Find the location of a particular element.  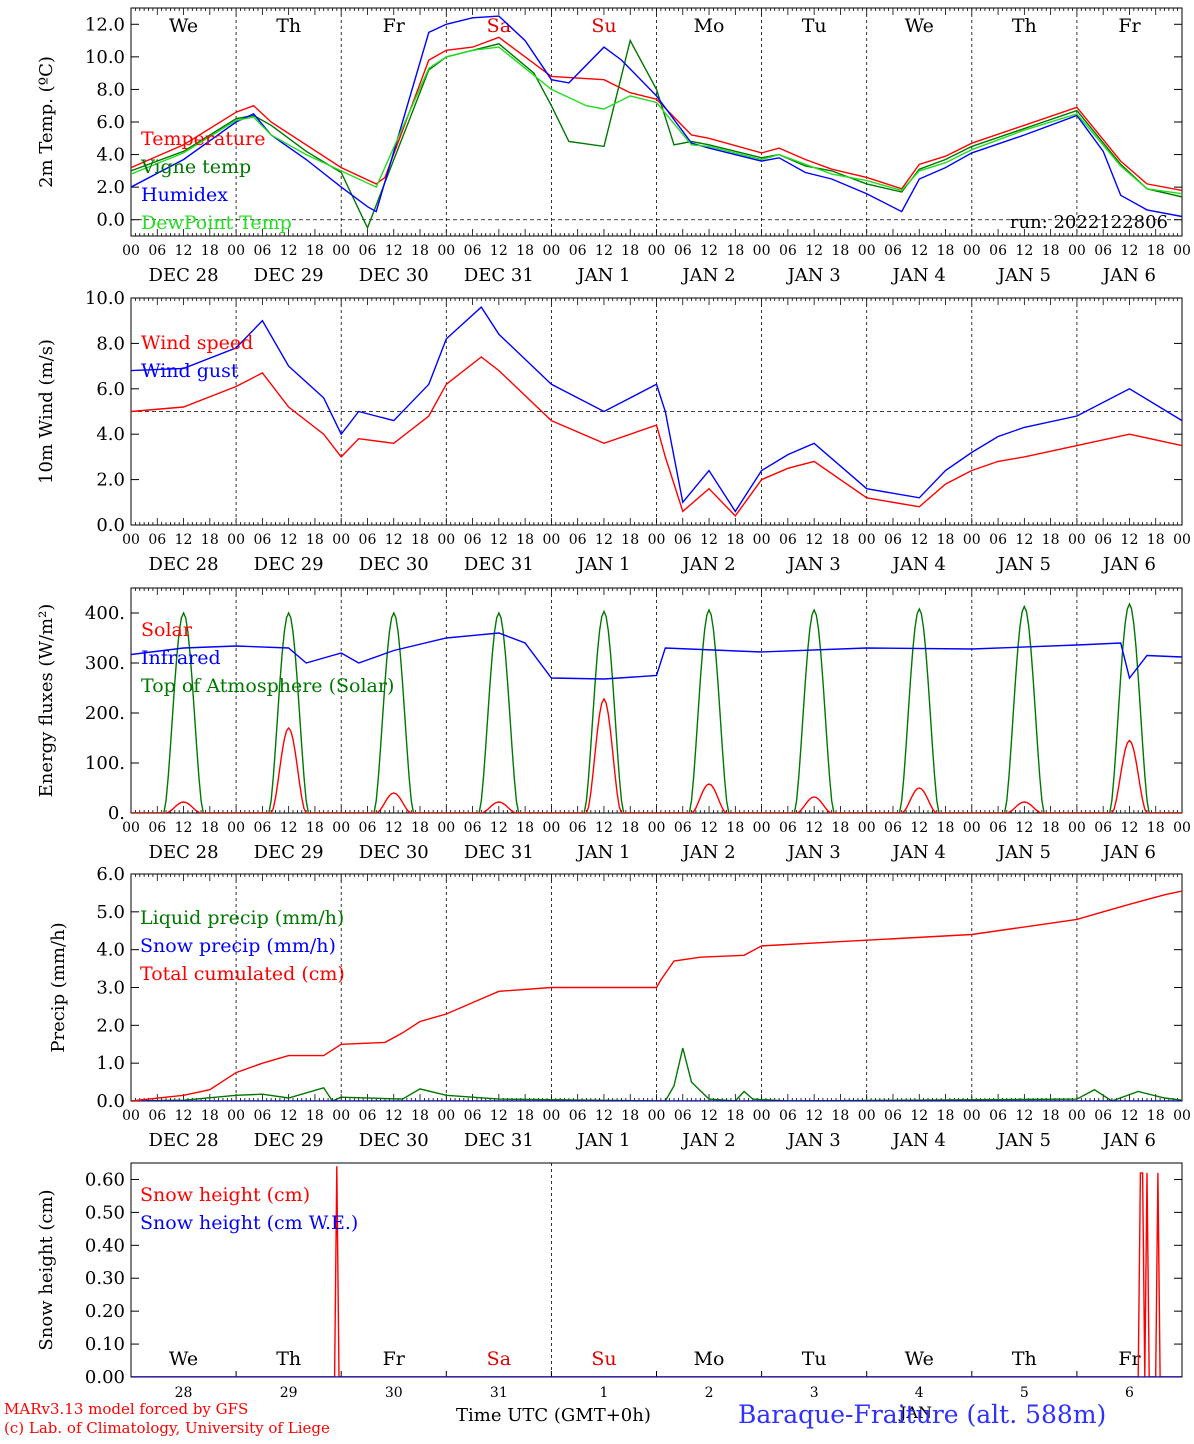

y-tick-label: 6.0 is located at coordinates (110, 122).